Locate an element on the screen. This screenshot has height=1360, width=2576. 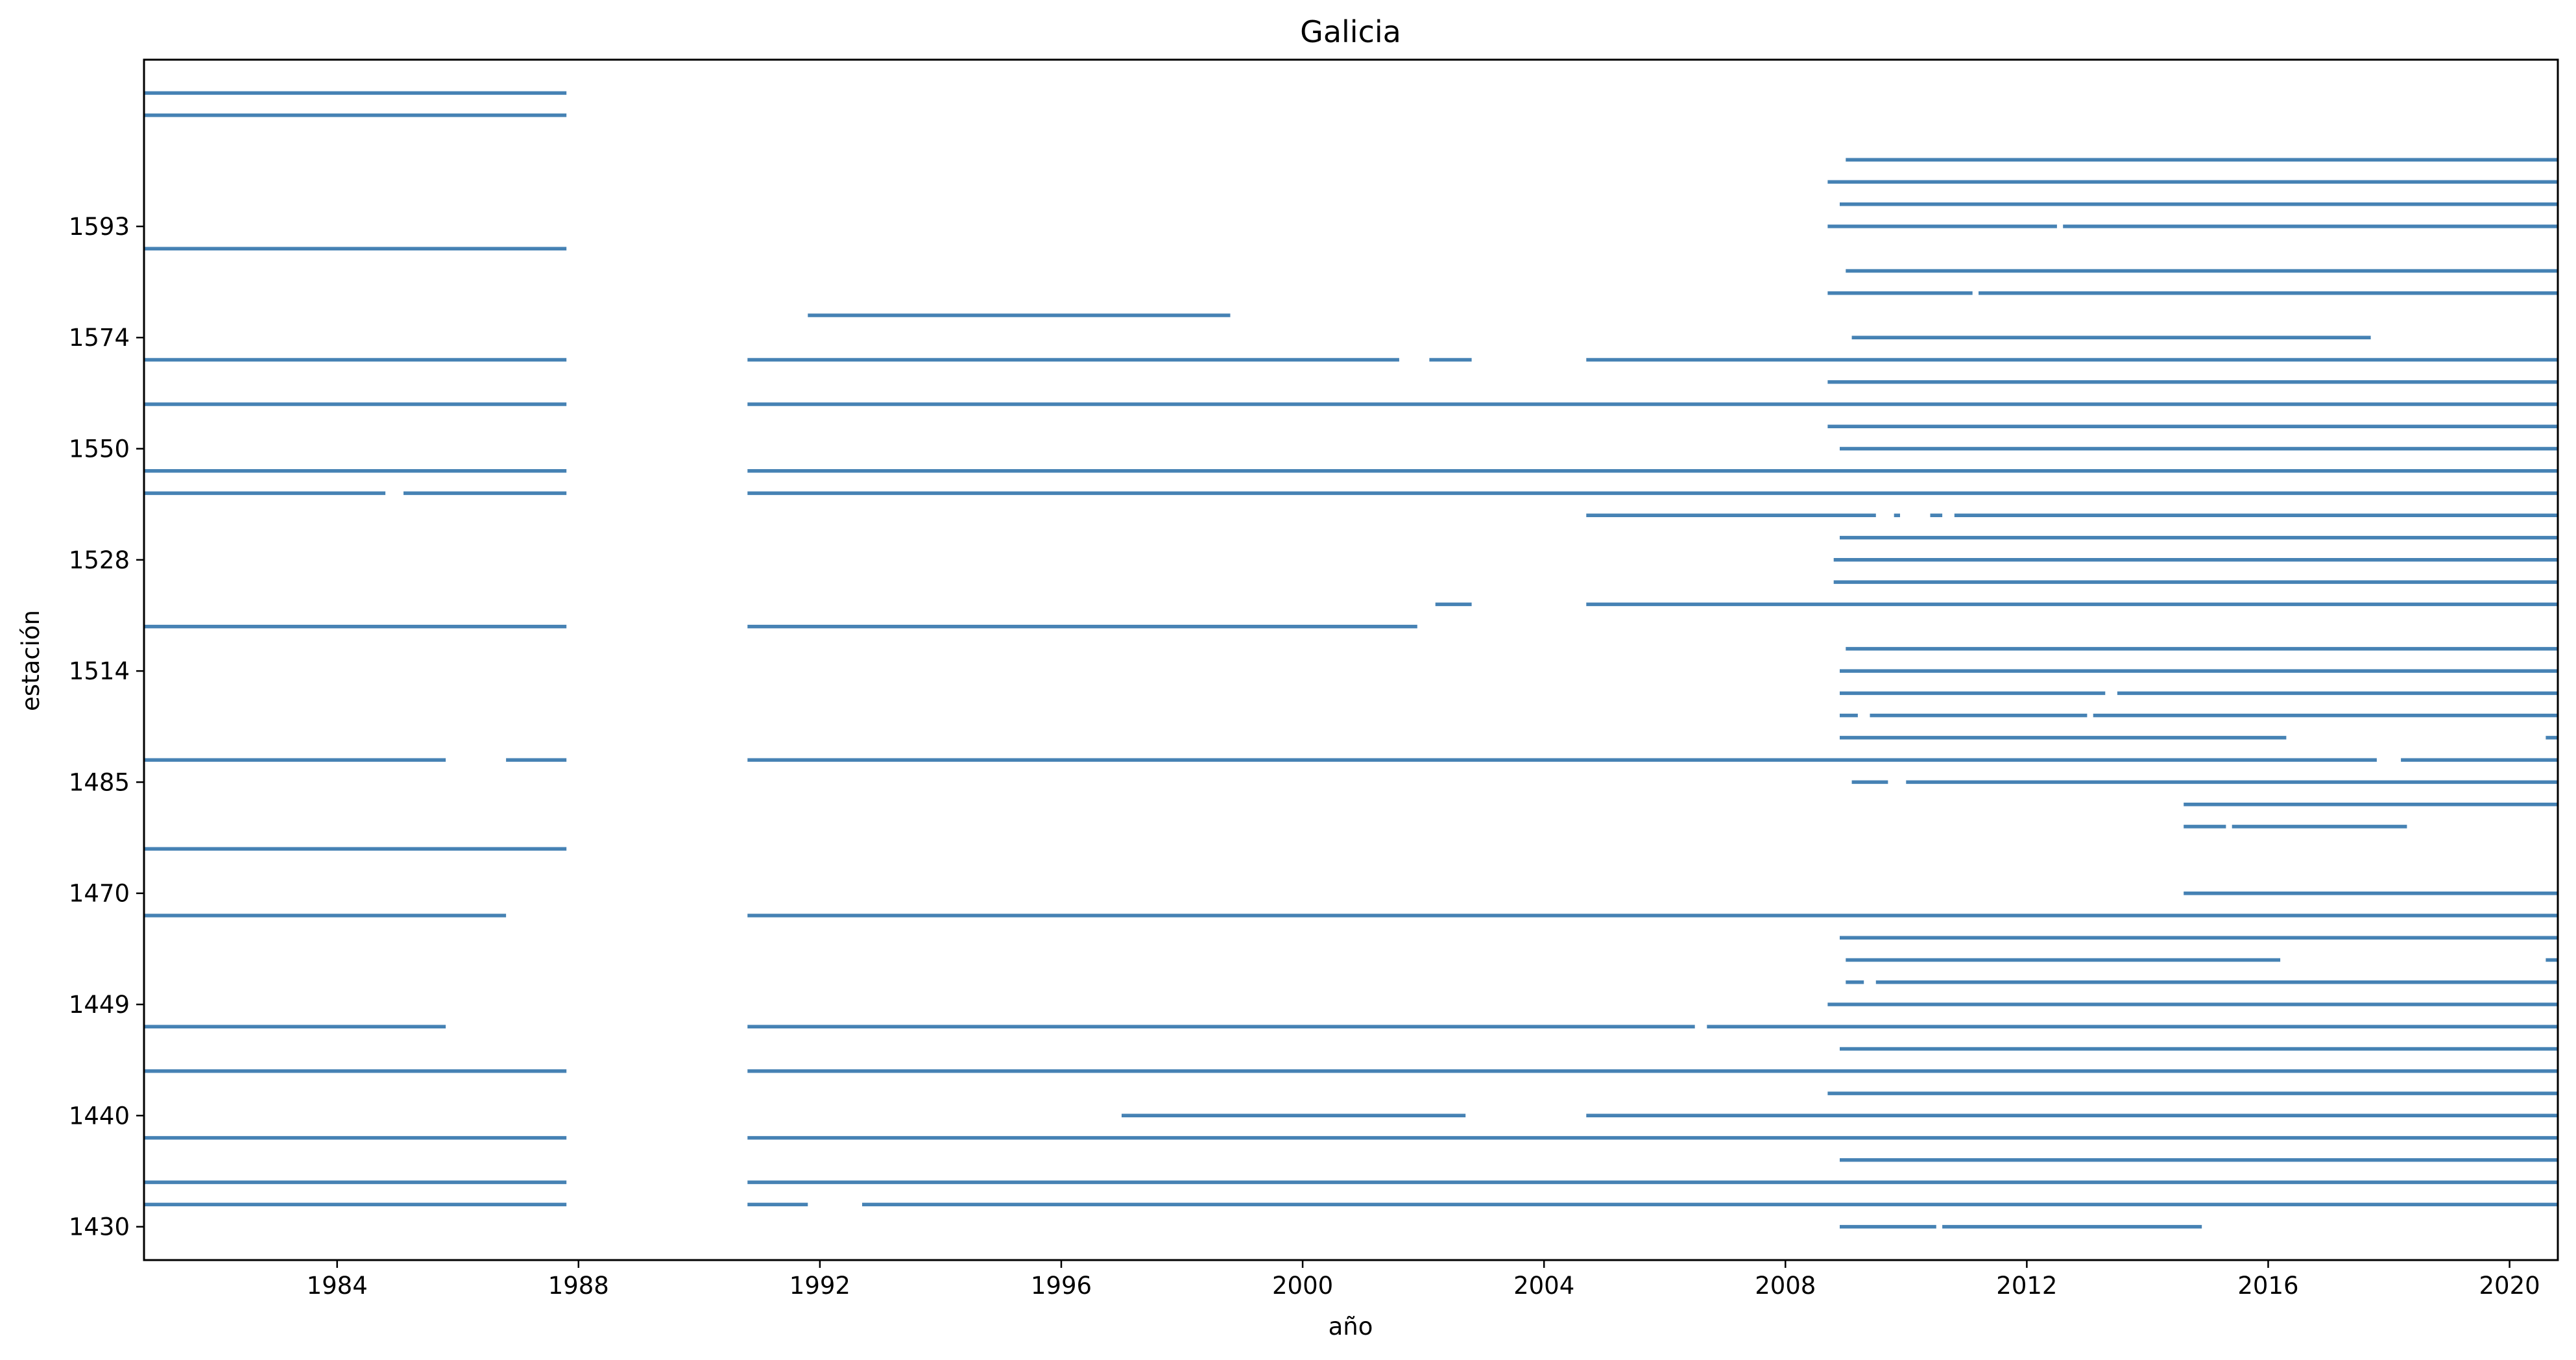
y-tick-label: 1430 is located at coordinates (99, 1227).